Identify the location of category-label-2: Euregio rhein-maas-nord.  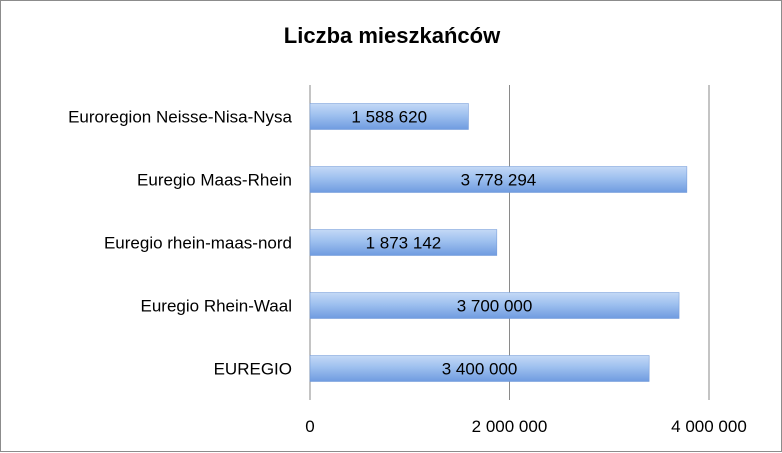
(198, 243).